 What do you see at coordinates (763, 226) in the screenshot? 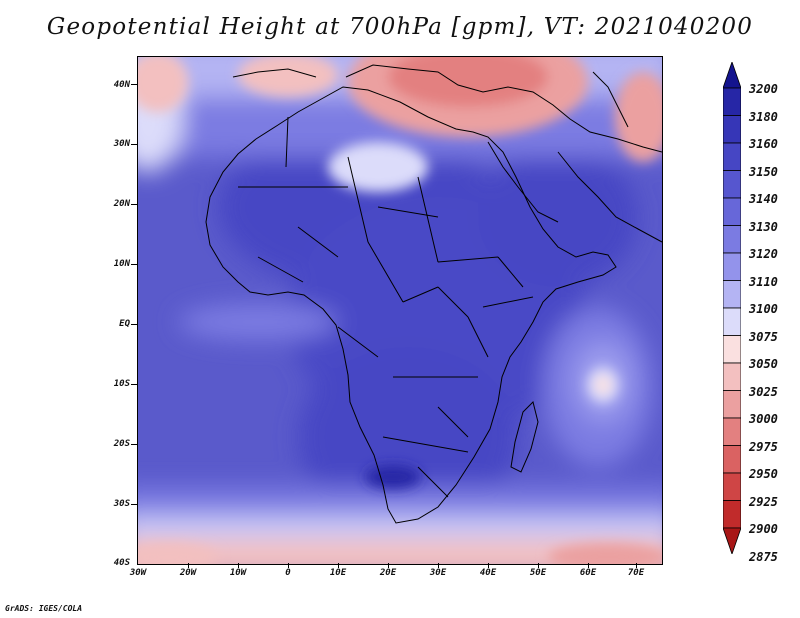
I see `color-bar-label: 3130` at bounding box center [763, 226].